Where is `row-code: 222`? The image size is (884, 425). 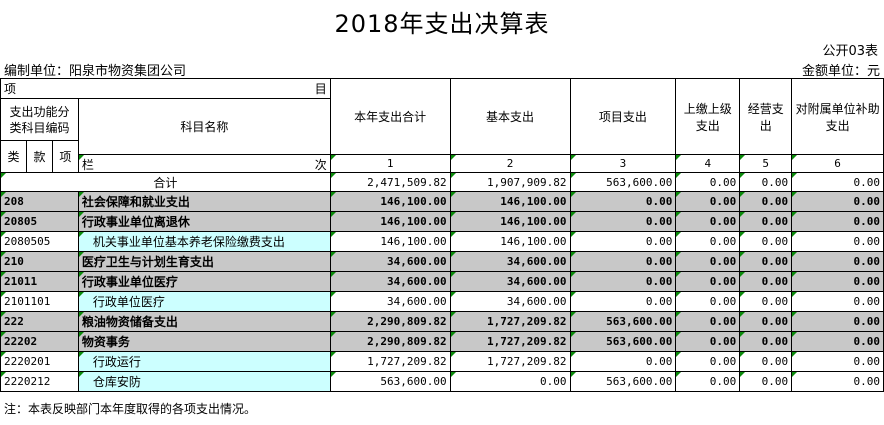 row-code: 222 is located at coordinates (39, 321).